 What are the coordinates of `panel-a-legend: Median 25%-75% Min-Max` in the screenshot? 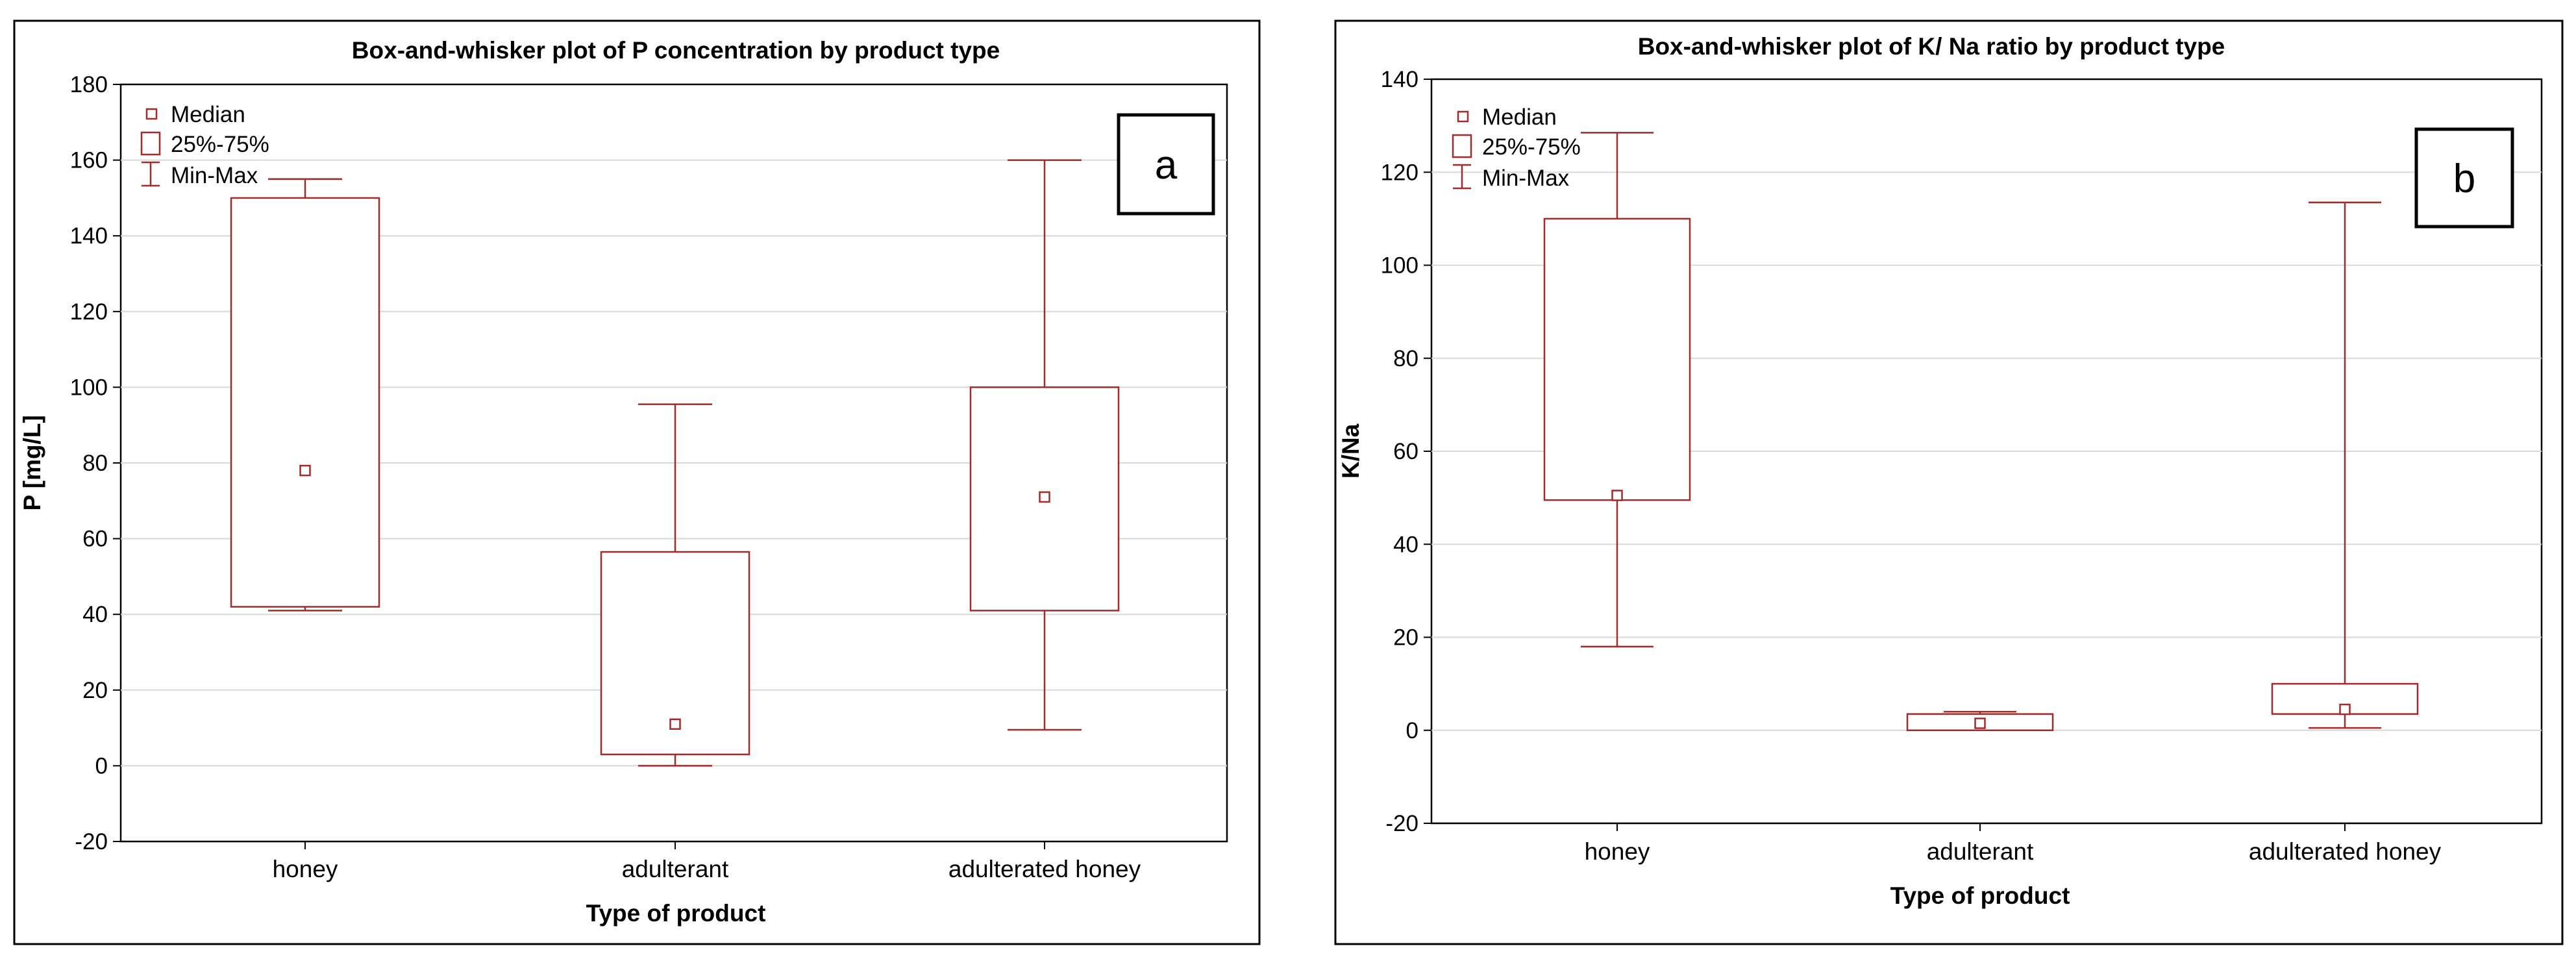 It's located at (204, 145).